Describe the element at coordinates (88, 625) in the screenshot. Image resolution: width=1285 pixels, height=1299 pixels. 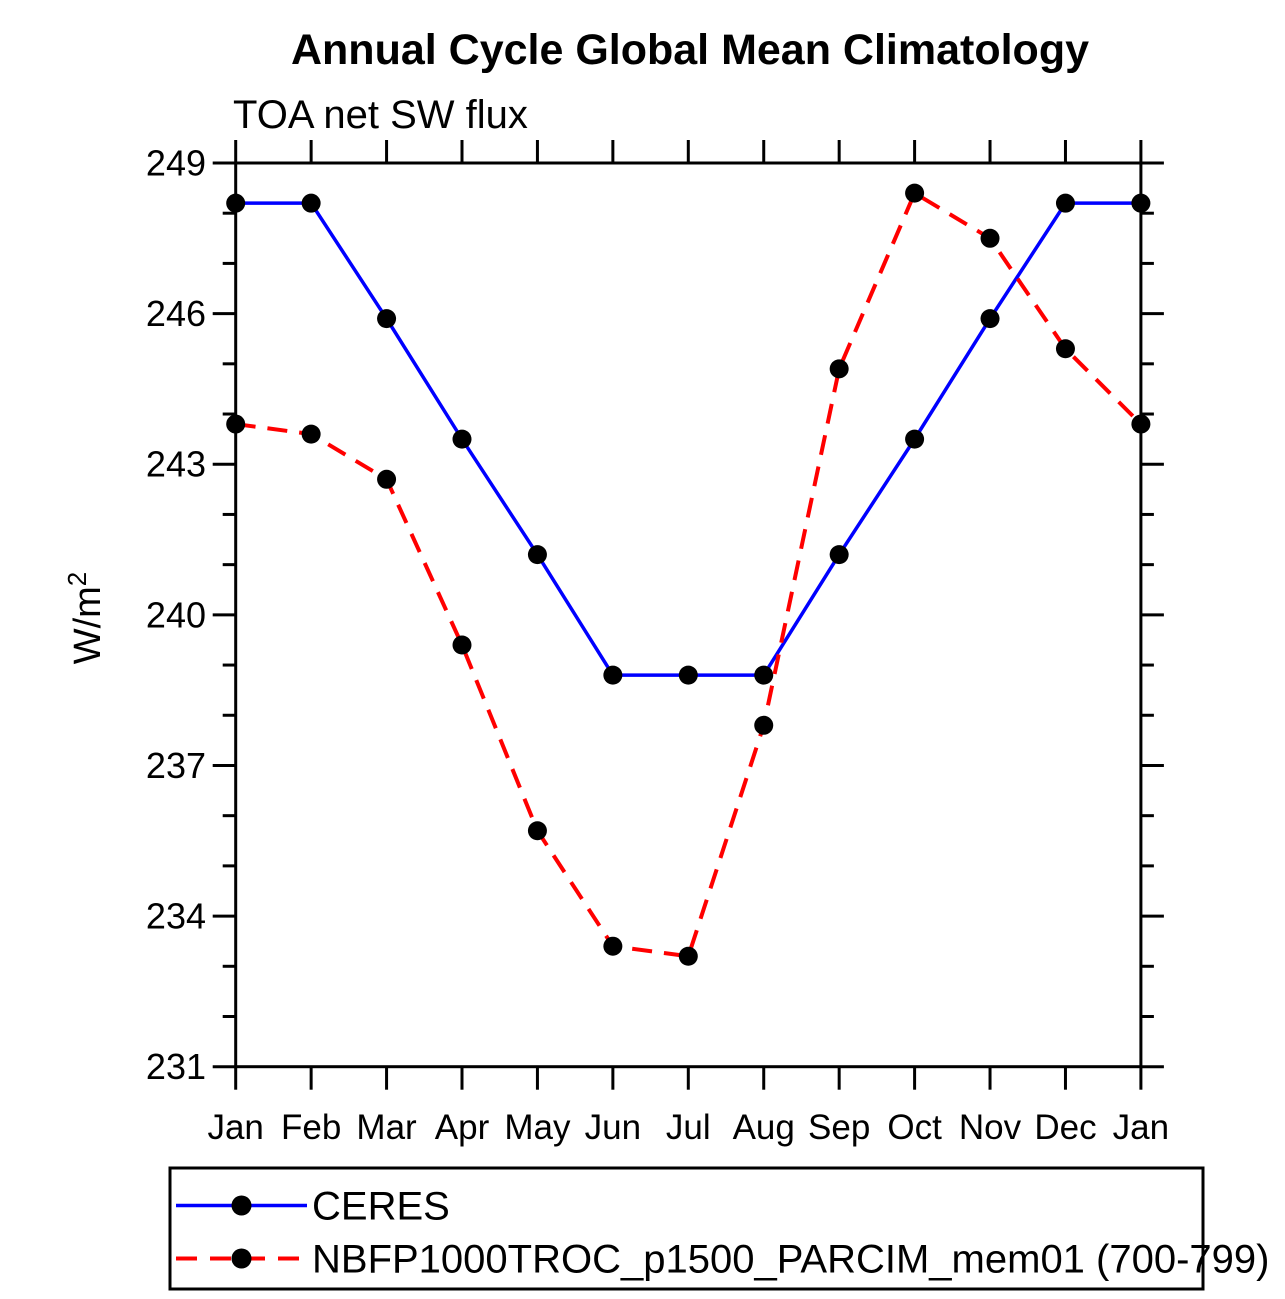
I see `y-axis-label-base: W/m` at that location.